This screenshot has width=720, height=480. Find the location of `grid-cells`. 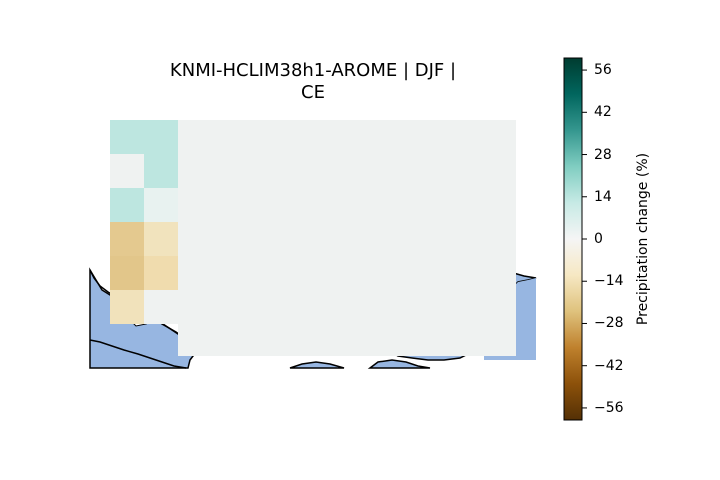

grid-cells is located at coordinates (144, 222).